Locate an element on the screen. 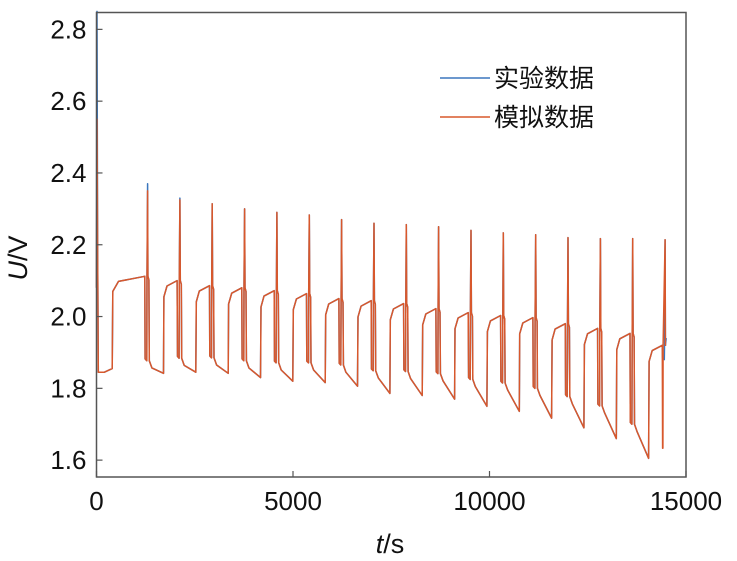  legend-label-simulation: 模拟数据 is located at coordinates (544, 117).